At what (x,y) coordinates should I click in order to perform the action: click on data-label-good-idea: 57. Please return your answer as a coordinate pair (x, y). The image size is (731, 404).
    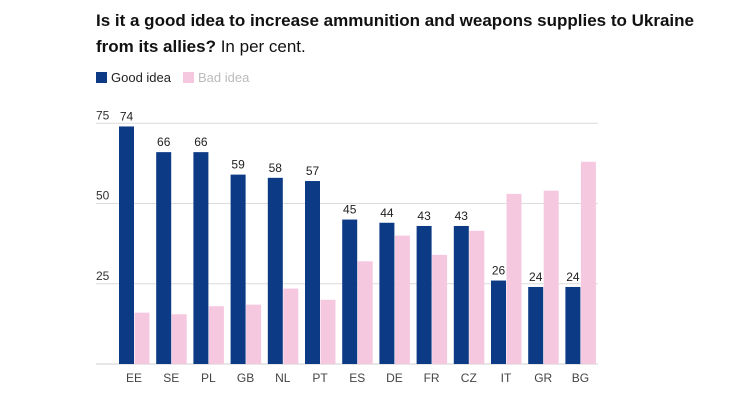
    Looking at the image, I should click on (313, 171).